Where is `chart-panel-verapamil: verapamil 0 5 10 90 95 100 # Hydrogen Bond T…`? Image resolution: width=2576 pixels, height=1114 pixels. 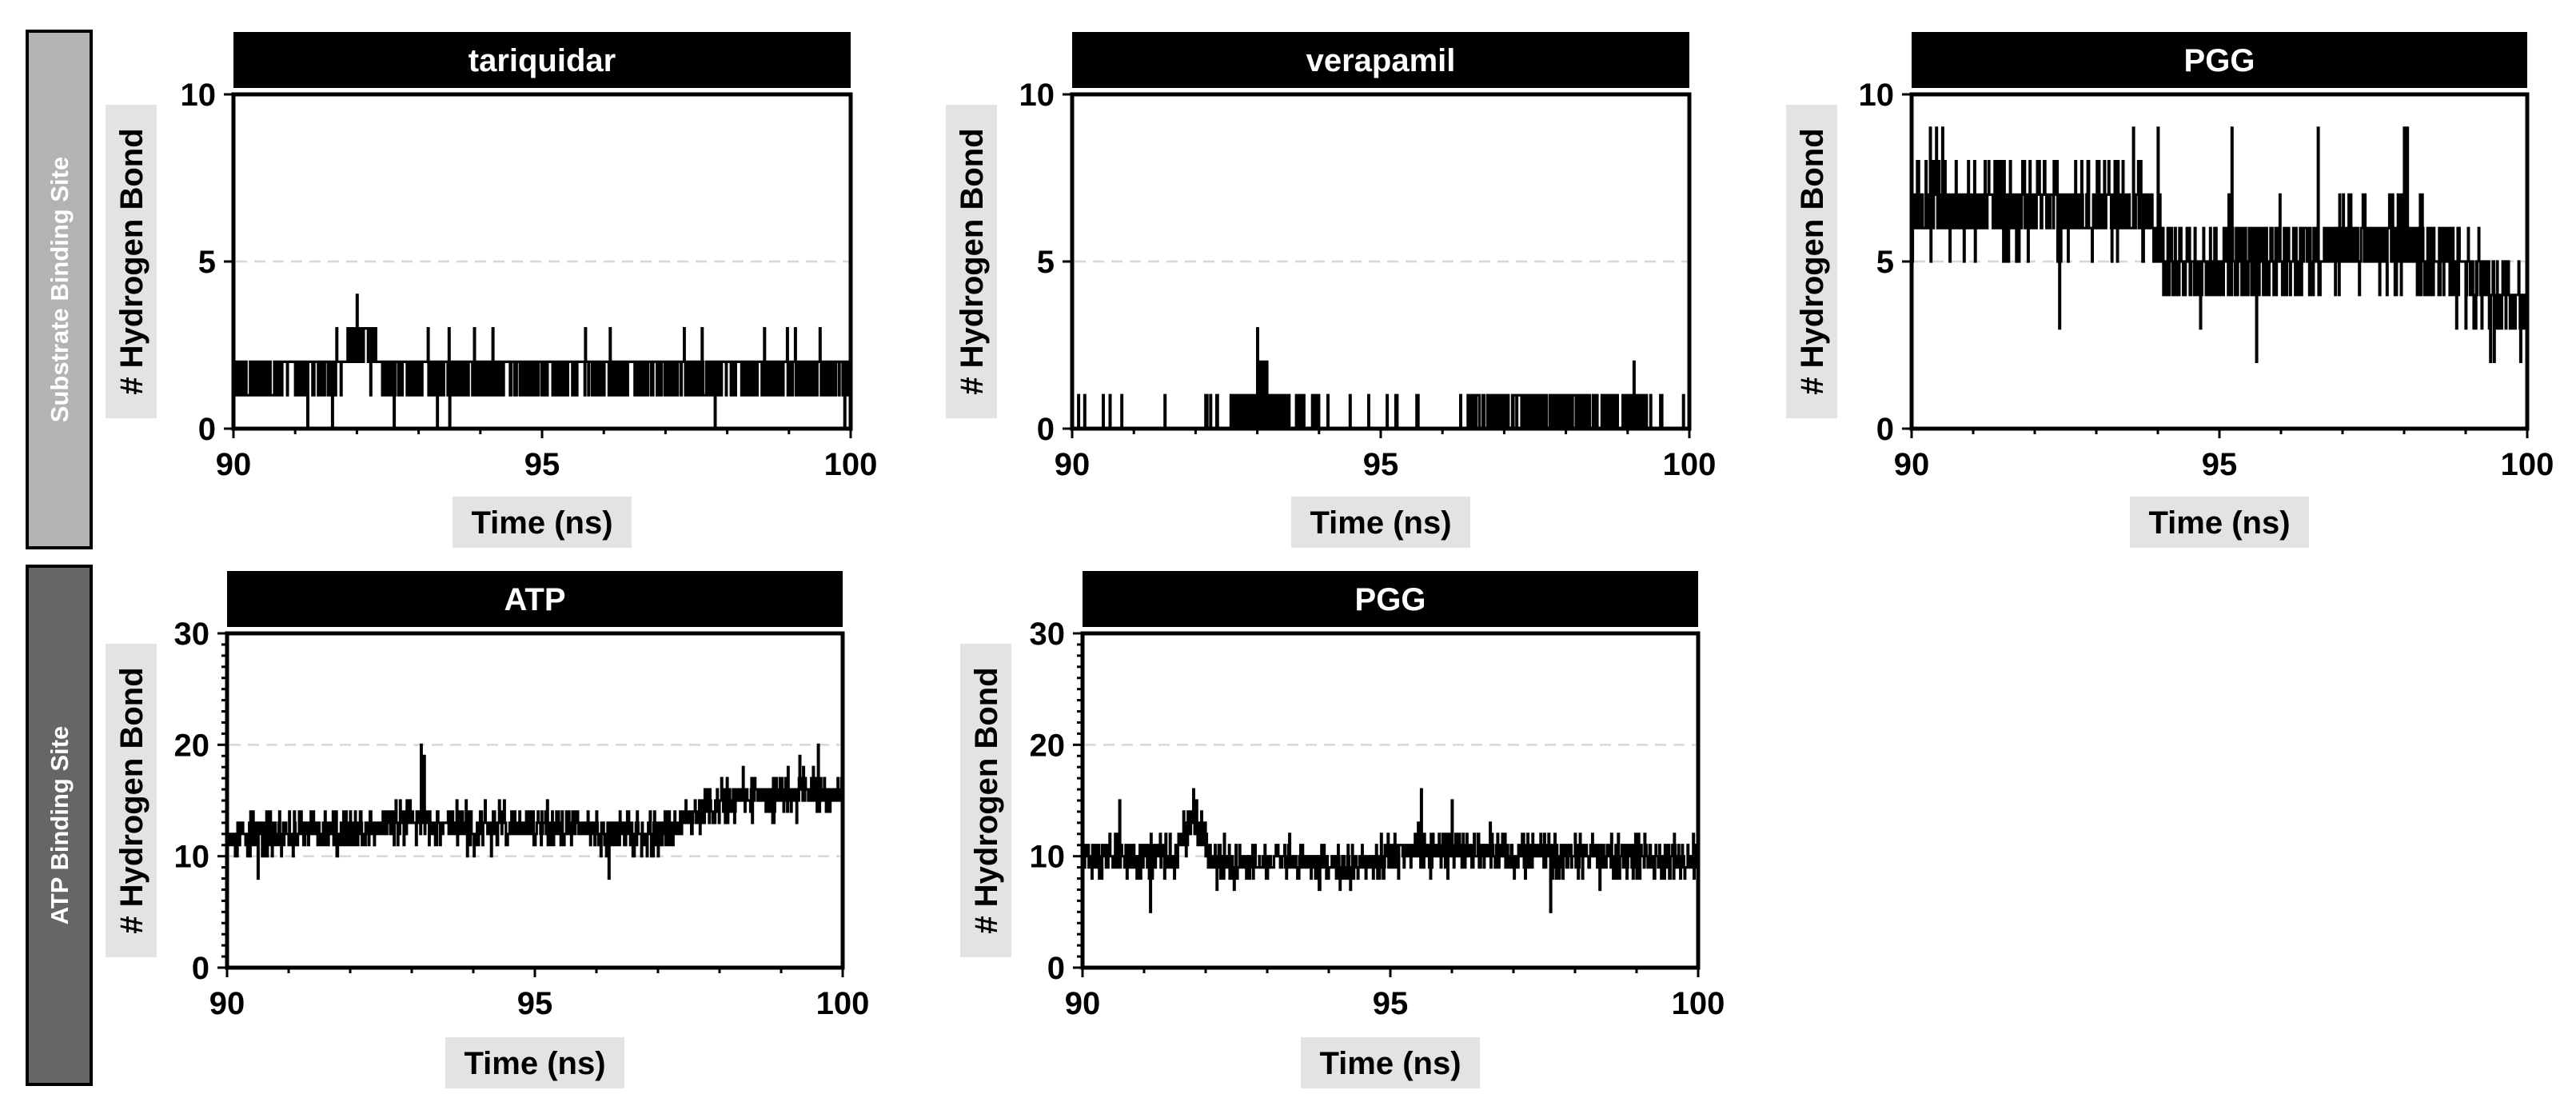 chart-panel-verapamil: verapamil 0 5 10 90 95 100 # Hydrogen Bond T… is located at coordinates (1331, 290).